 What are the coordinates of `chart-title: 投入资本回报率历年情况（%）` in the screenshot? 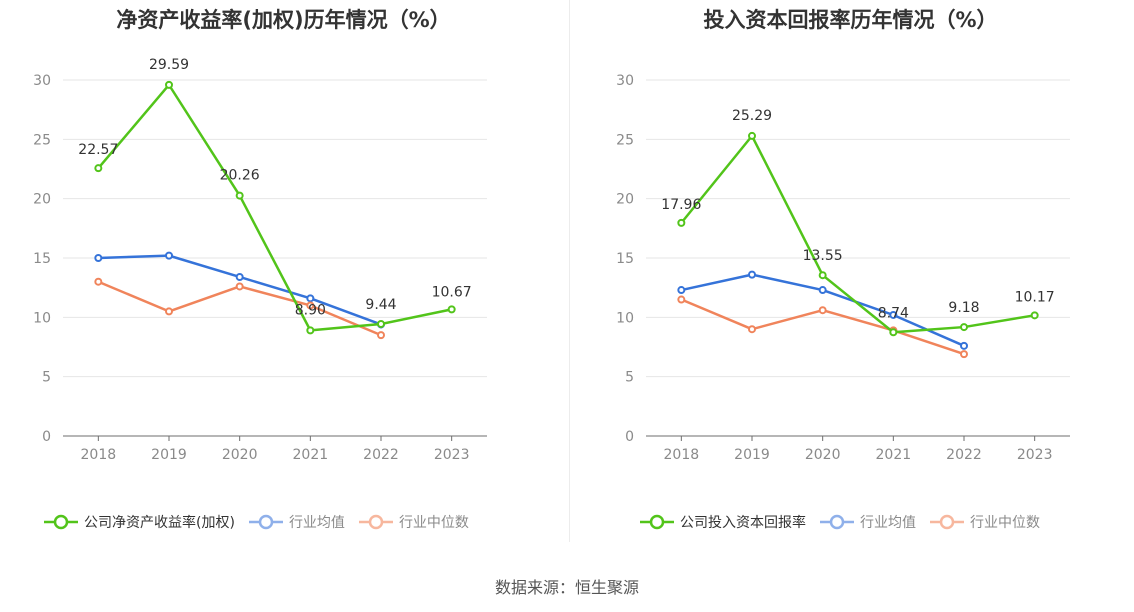 It's located at (850, 20).